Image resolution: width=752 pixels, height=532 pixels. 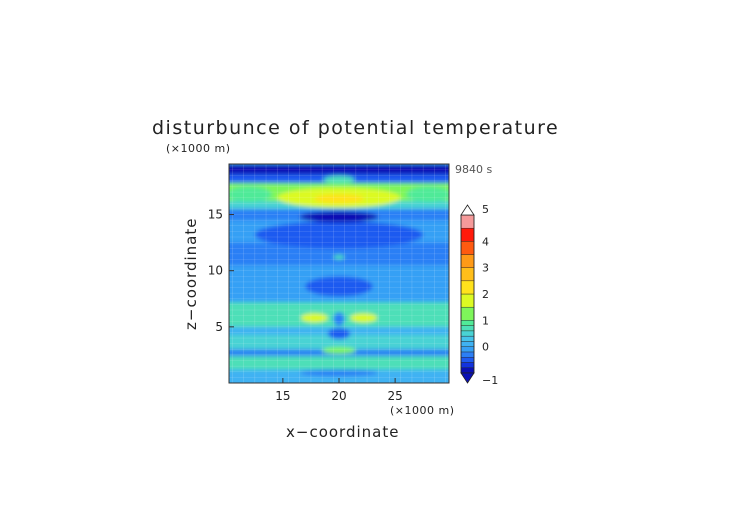 What do you see at coordinates (485, 320) in the screenshot?
I see `colorbar-tick-label: 1` at bounding box center [485, 320].